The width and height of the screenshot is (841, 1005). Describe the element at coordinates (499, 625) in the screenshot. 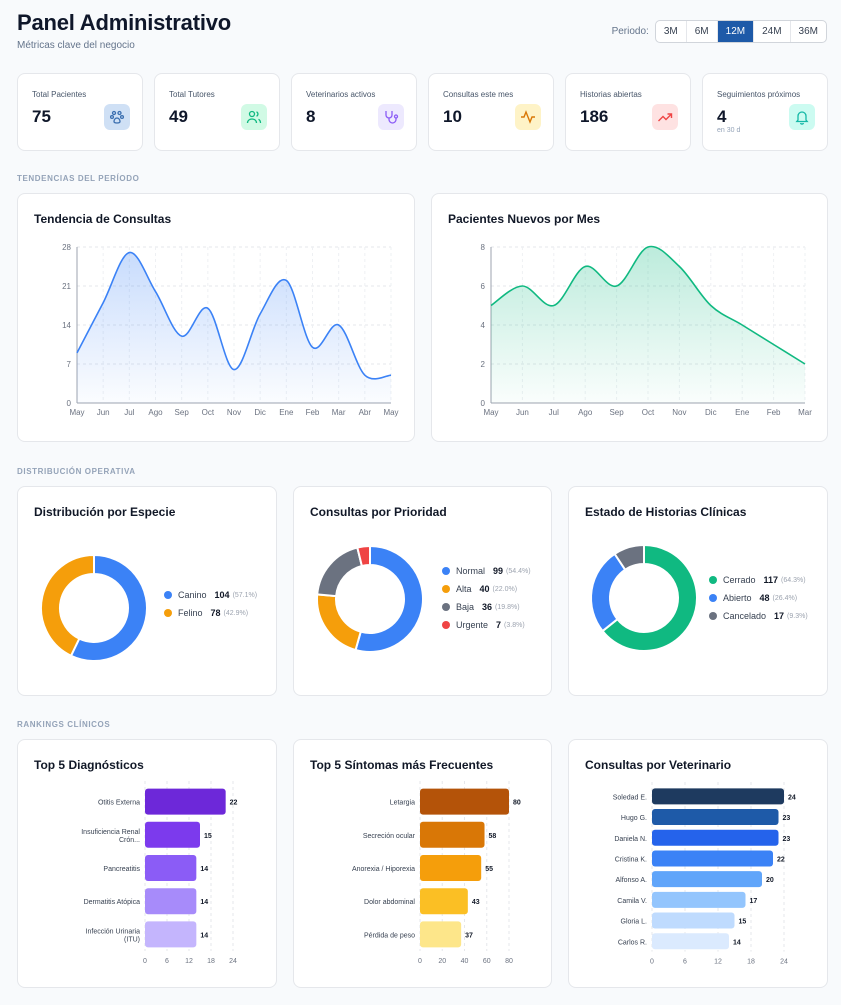

I see `legend-count: 7` at that location.